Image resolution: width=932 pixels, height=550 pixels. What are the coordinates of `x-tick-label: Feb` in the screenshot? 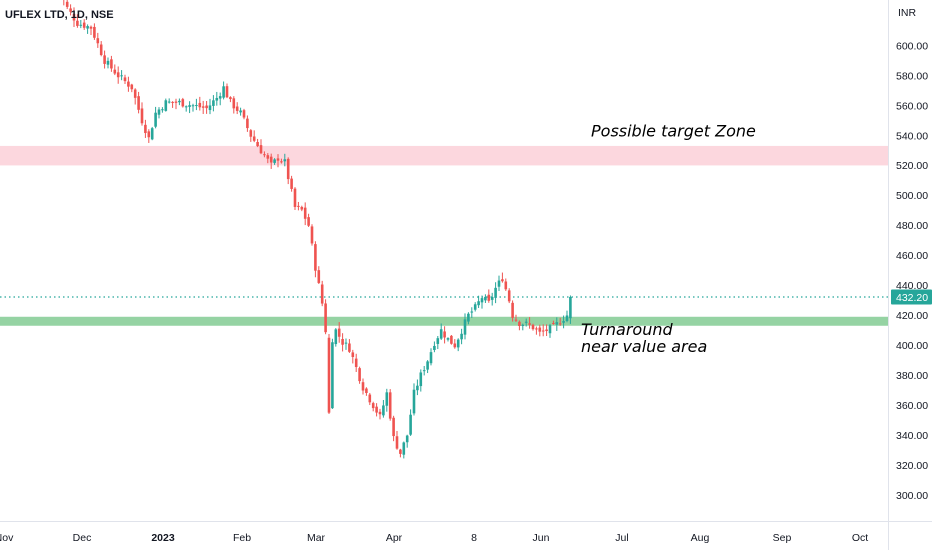 It's located at (242, 538).